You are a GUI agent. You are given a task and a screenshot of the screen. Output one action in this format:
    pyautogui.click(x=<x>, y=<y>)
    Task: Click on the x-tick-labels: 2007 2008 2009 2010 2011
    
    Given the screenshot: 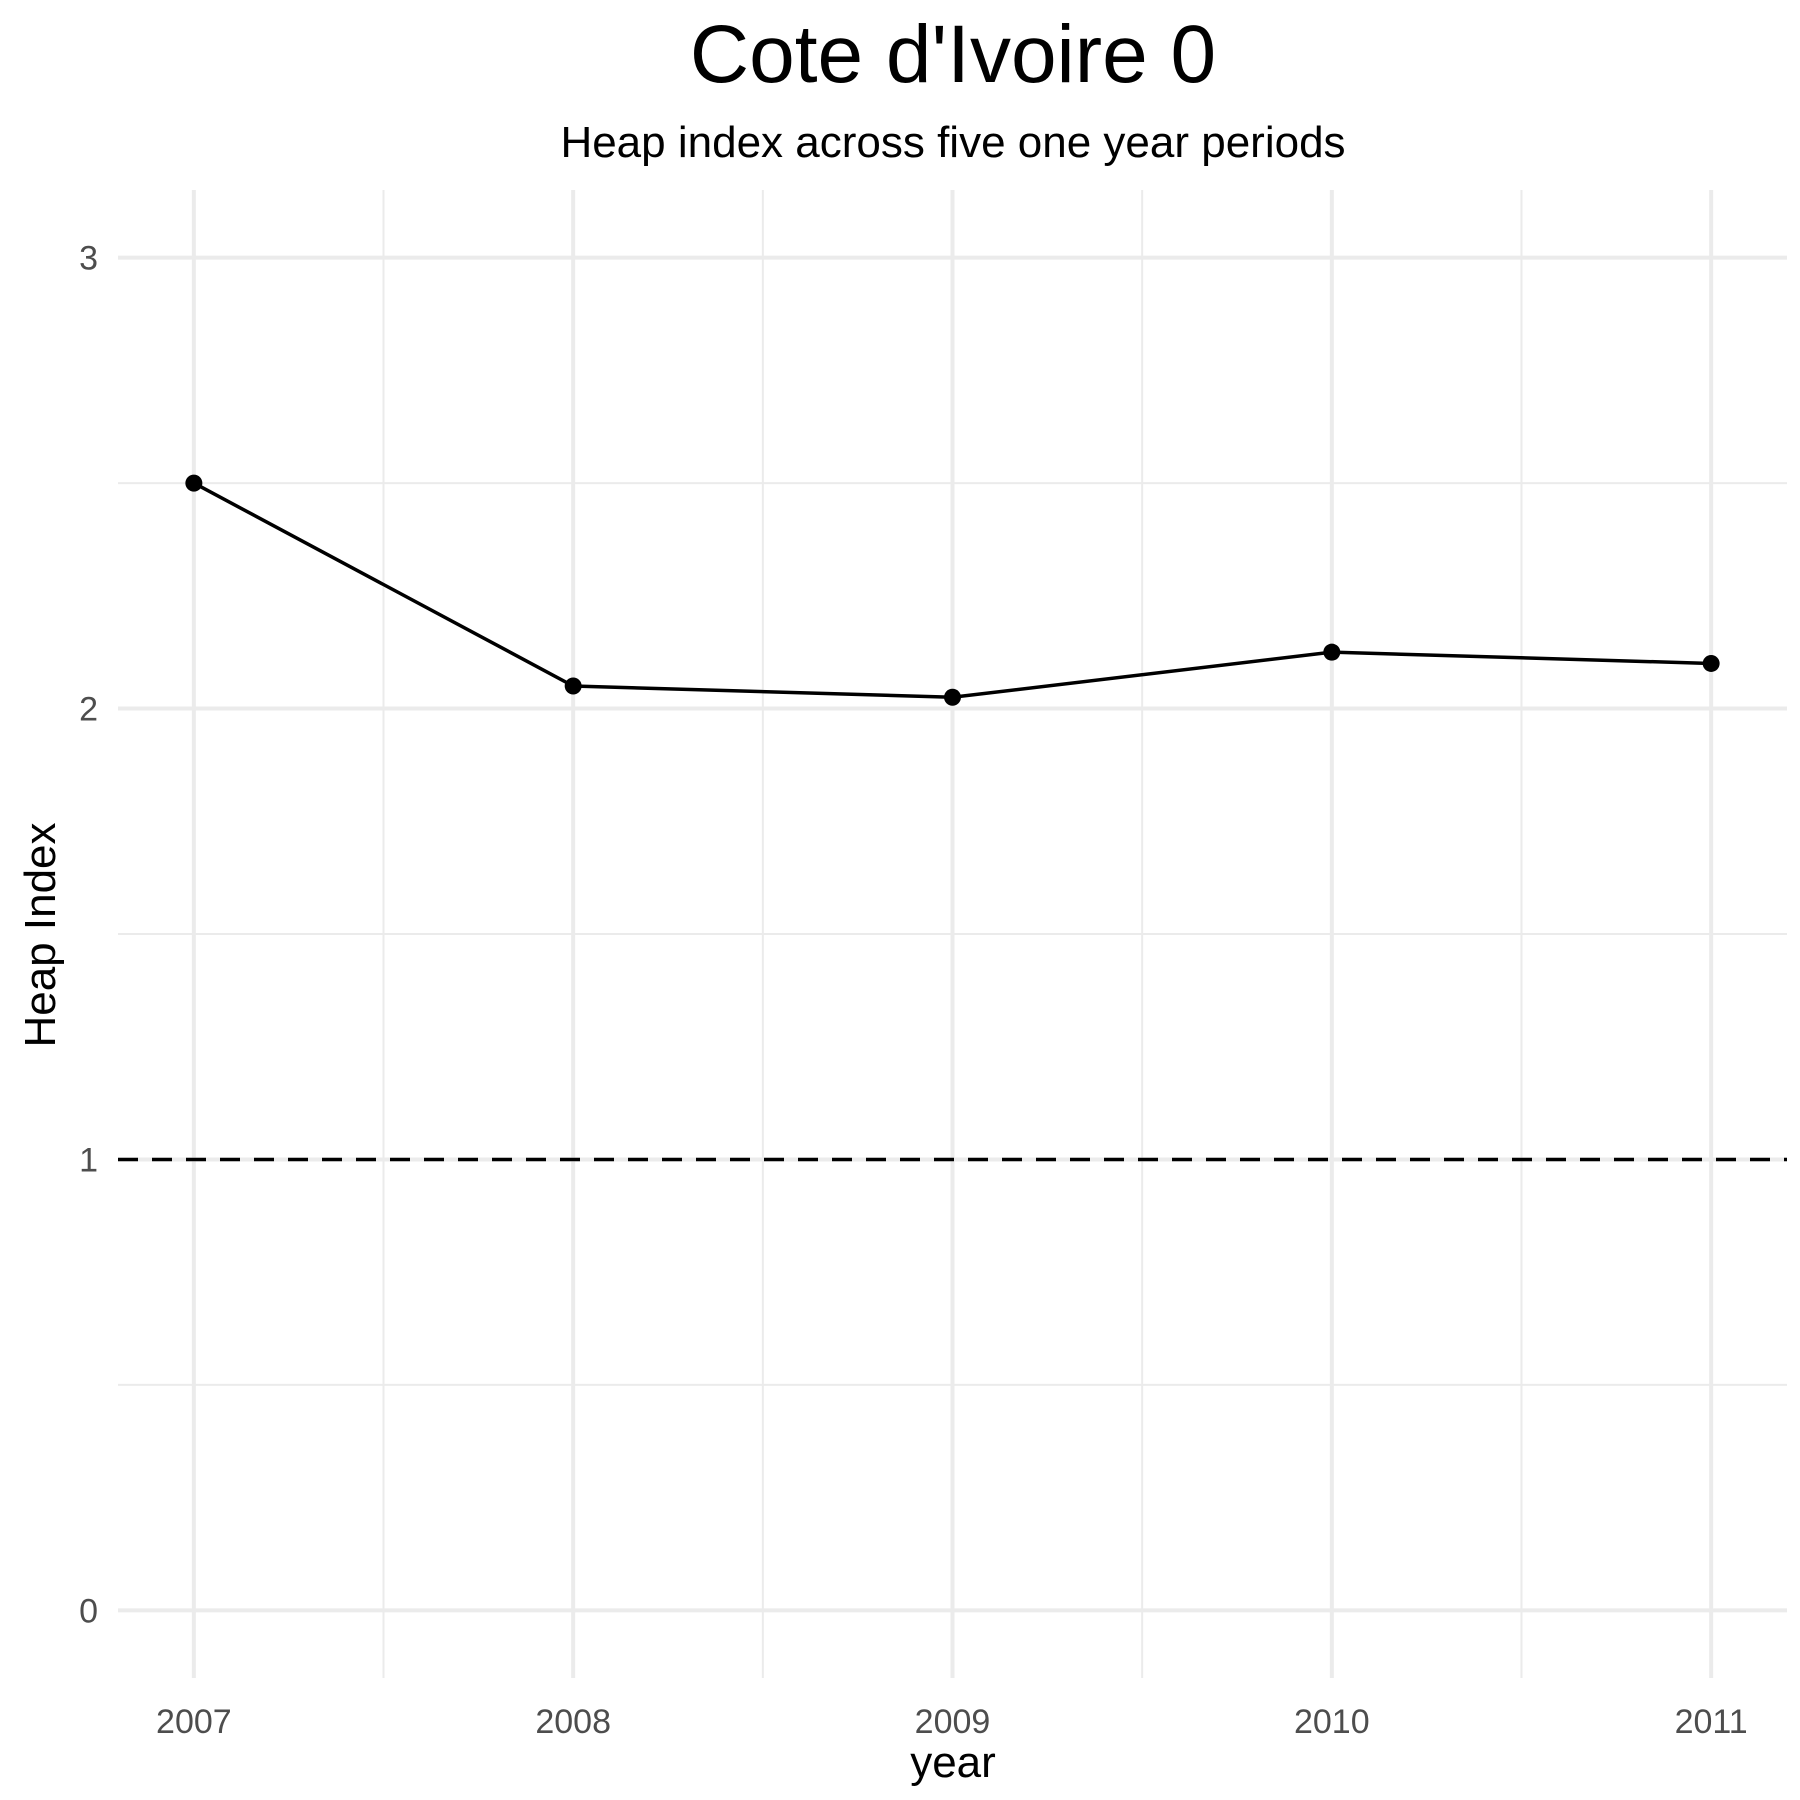 What is the action you would take?
    pyautogui.click(x=952, y=1722)
    